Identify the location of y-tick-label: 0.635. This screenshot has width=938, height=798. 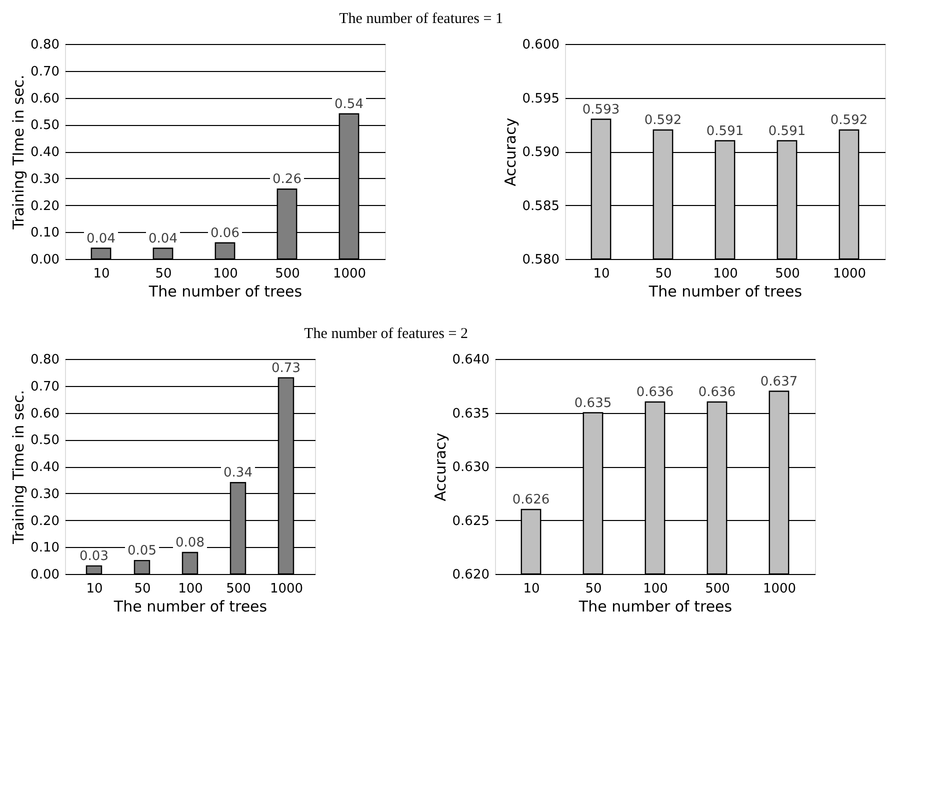
(471, 414).